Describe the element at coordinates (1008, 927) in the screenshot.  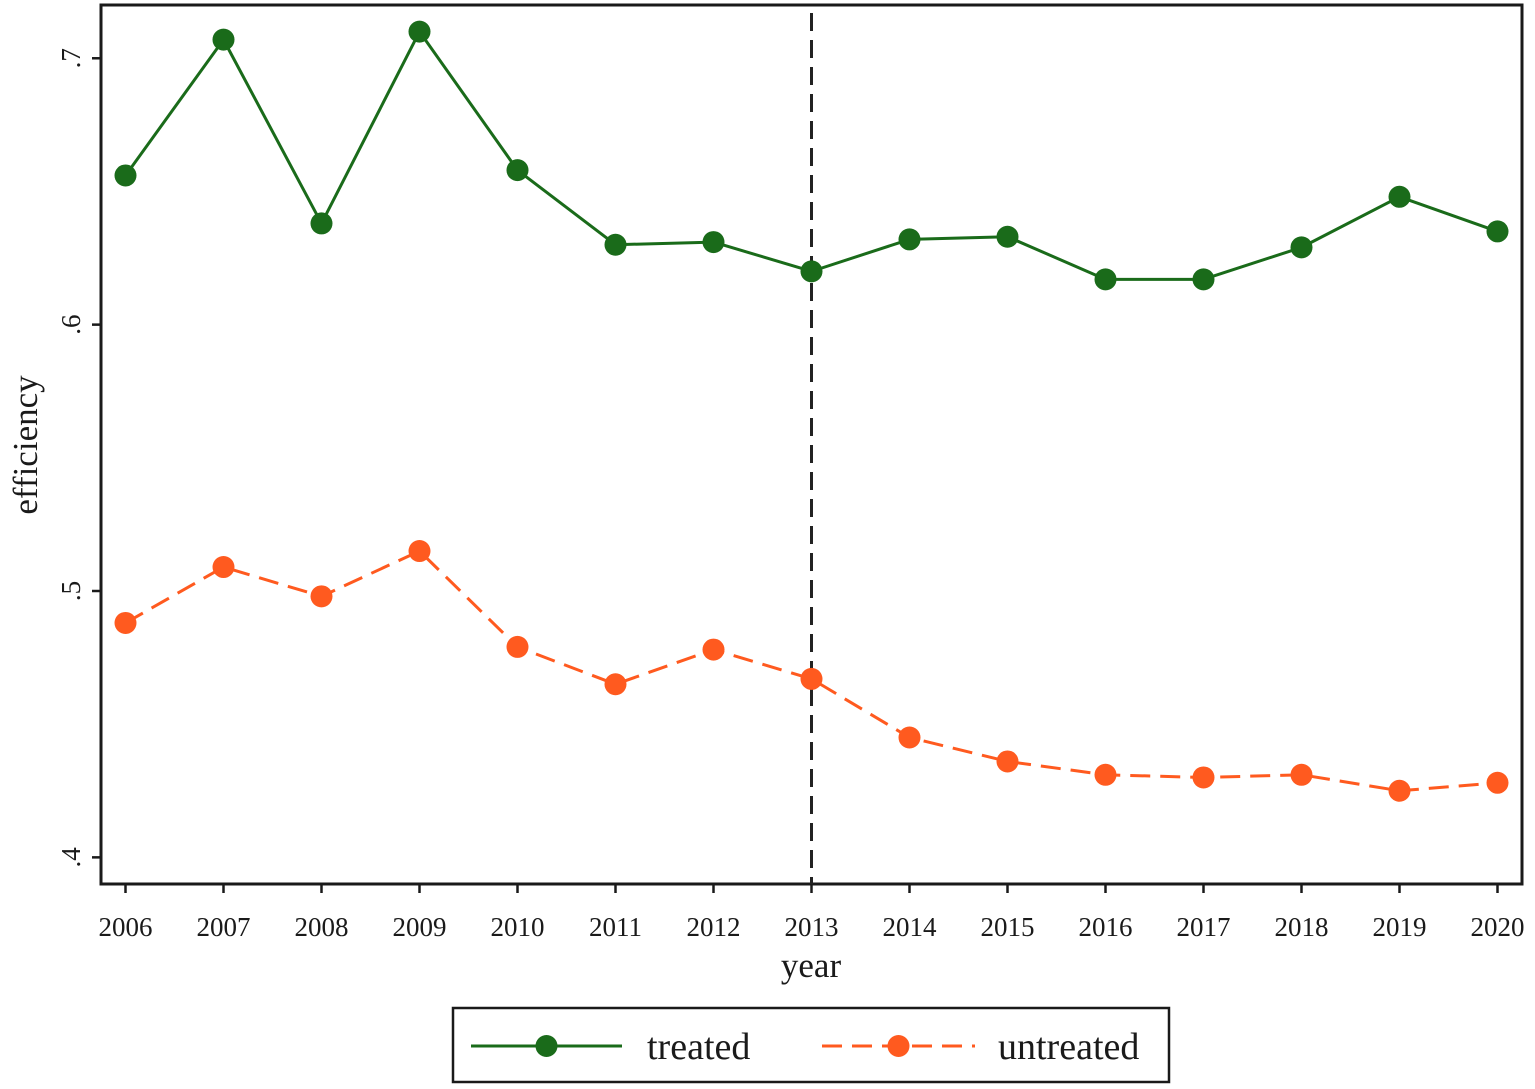
I see `x-tick-label: 2015` at that location.